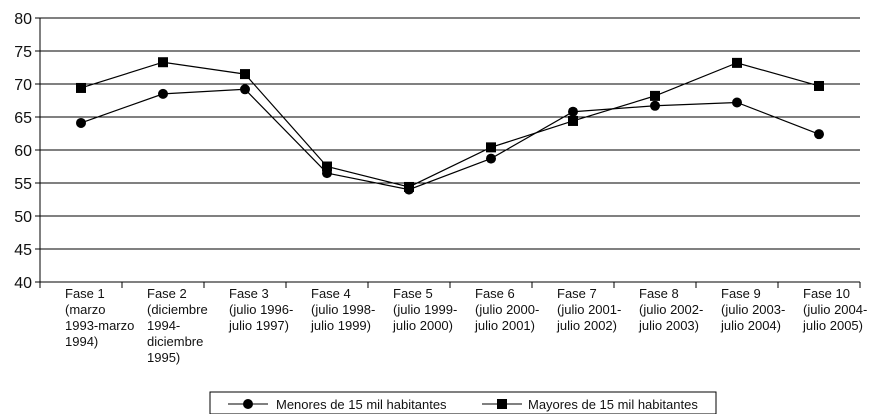 The height and width of the screenshot is (414, 871). What do you see at coordinates (23, 118) in the screenshot?
I see `y-tick-label-65: 65` at bounding box center [23, 118].